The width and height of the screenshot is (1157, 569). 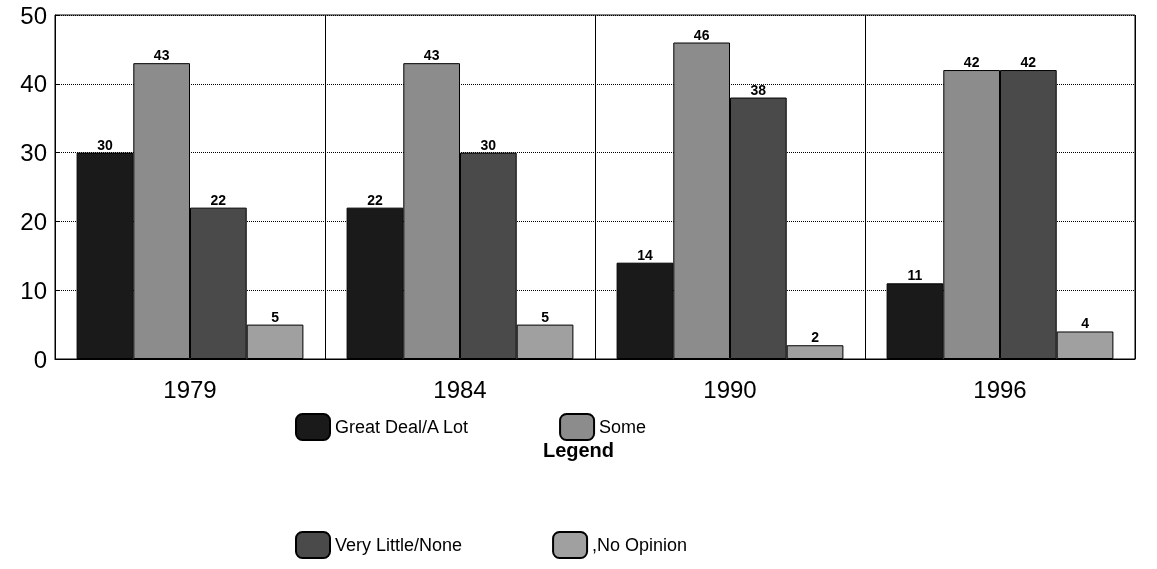 What do you see at coordinates (33, 15) in the screenshot?
I see `y-tick-label: 50` at bounding box center [33, 15].